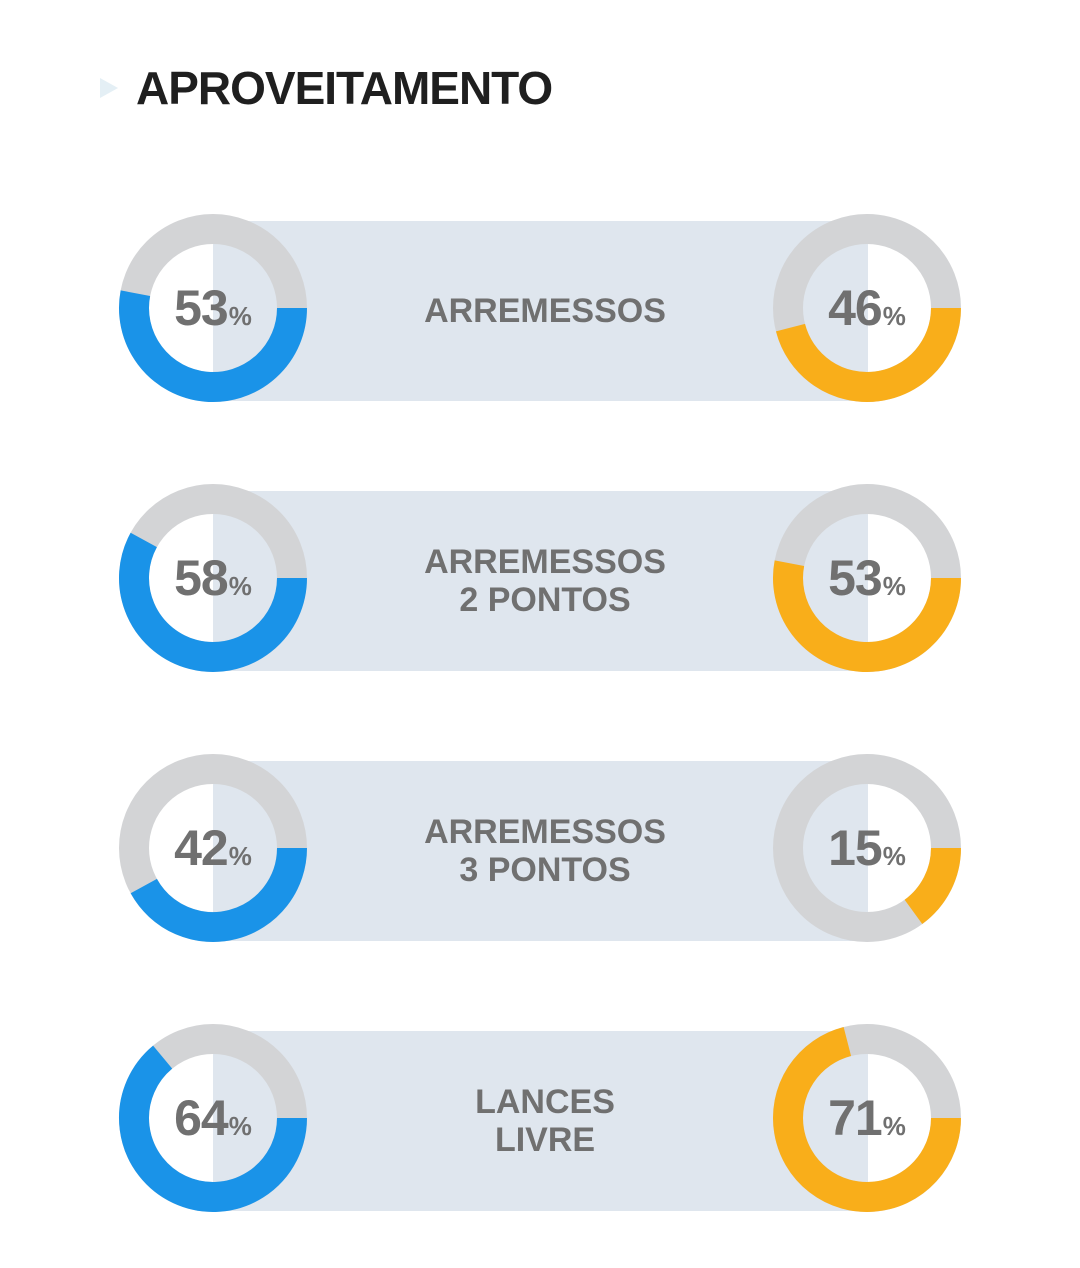  Describe the element at coordinates (545, 1140) in the screenshot. I see `stat-label-line: LIVRE` at that location.